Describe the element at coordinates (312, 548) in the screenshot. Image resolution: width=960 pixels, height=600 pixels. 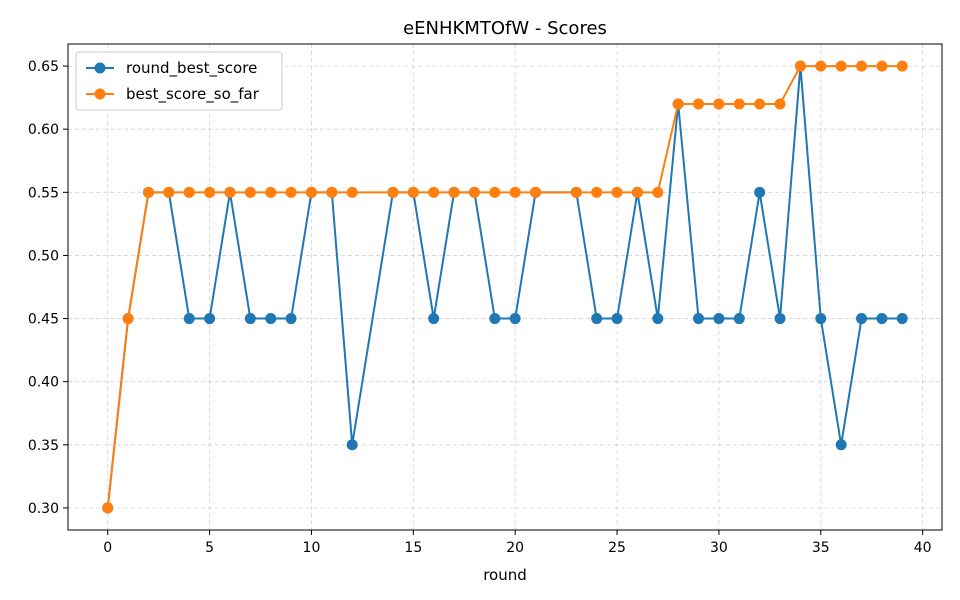
I see `x-tick-label: 10` at that location.